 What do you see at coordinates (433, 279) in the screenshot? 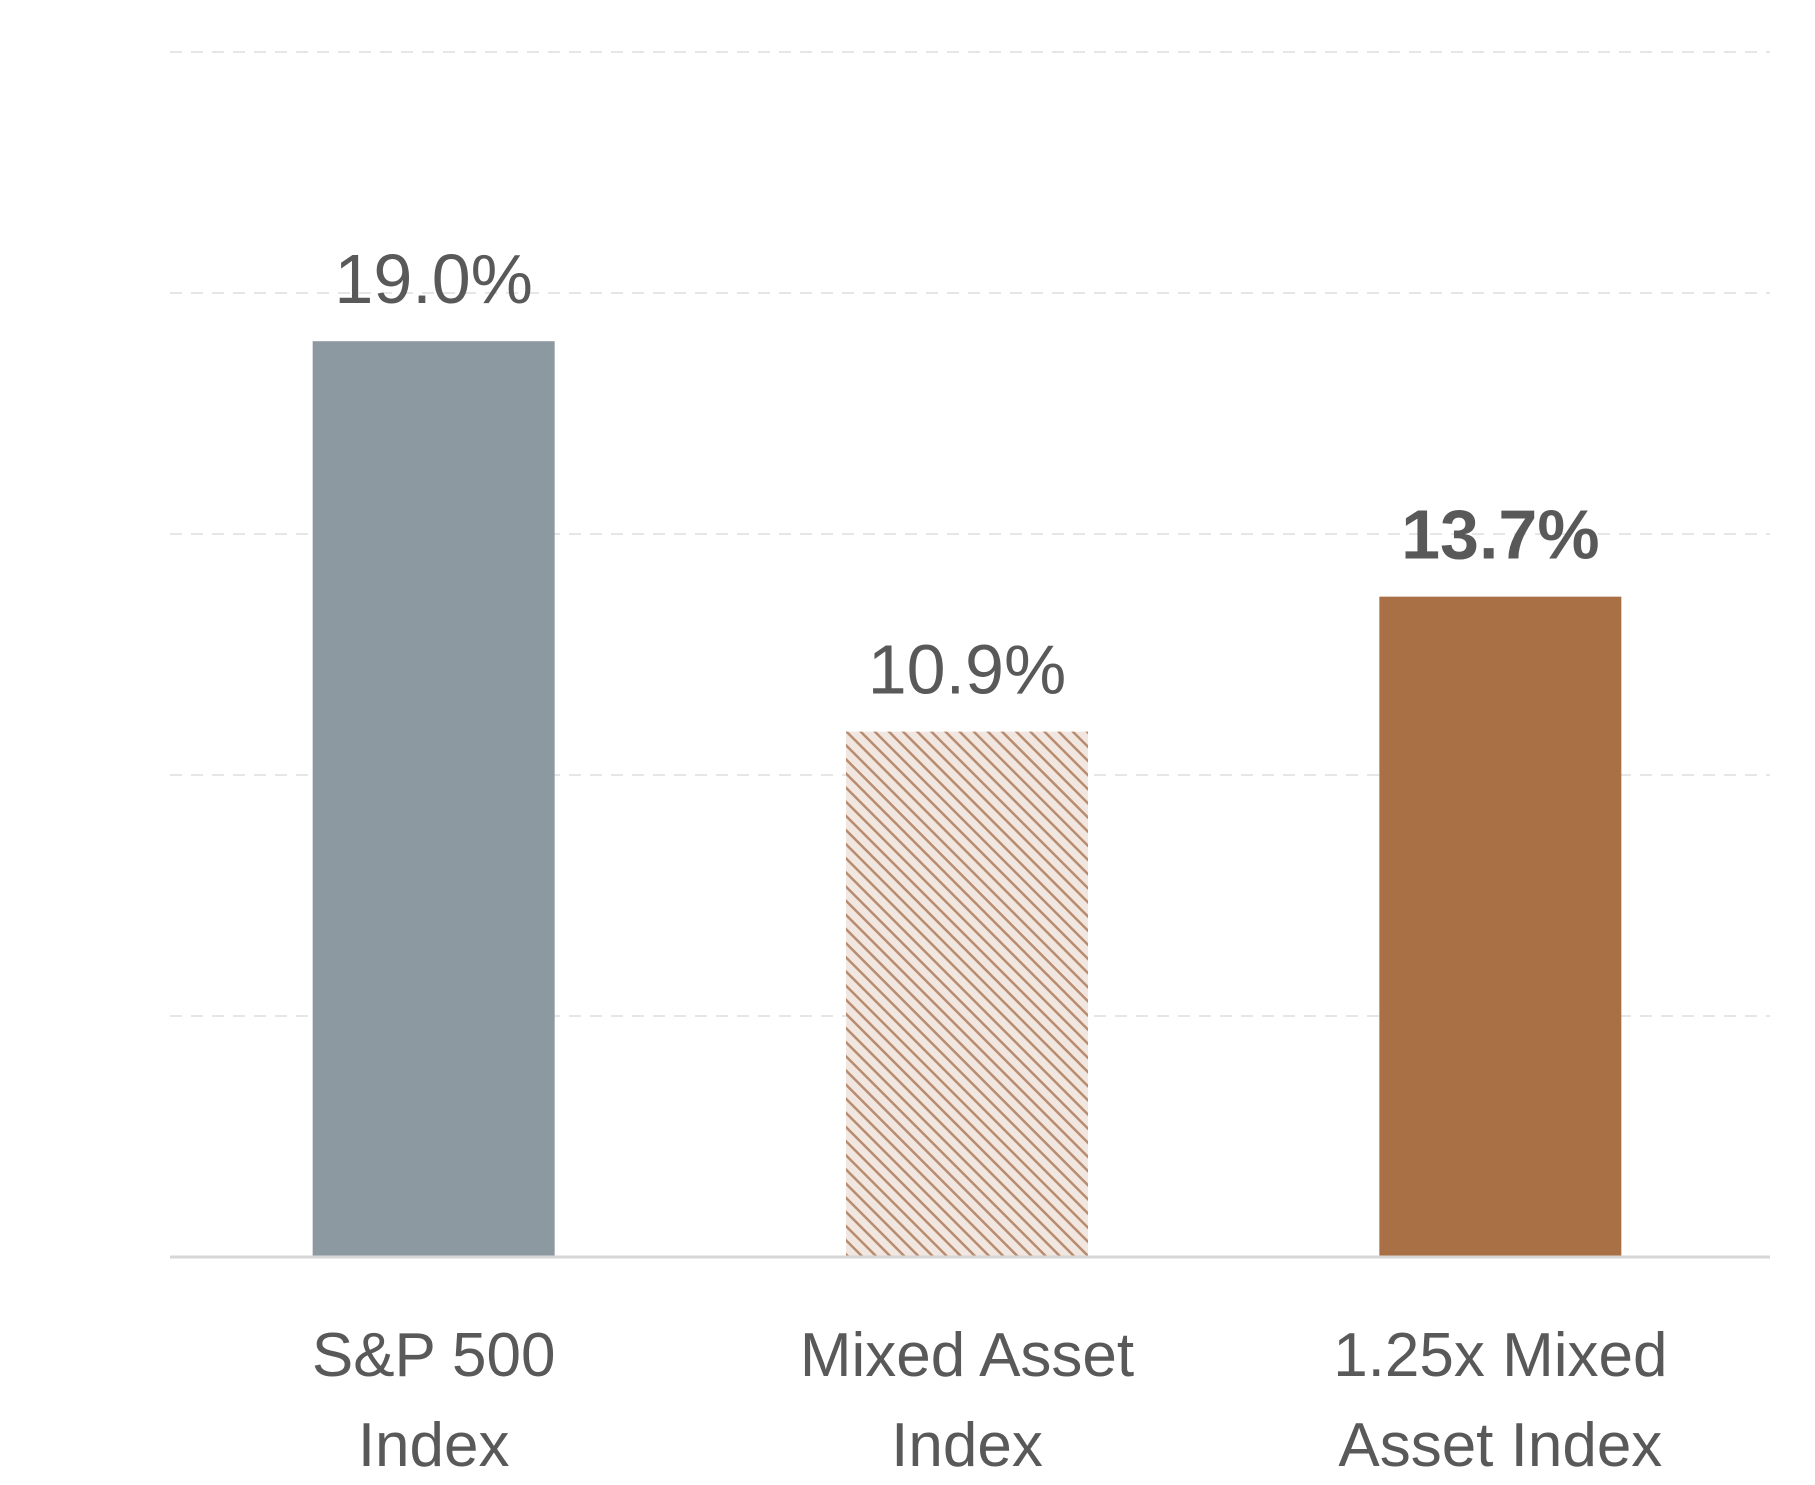
I see `value-label-0: 19.0%` at bounding box center [433, 279].